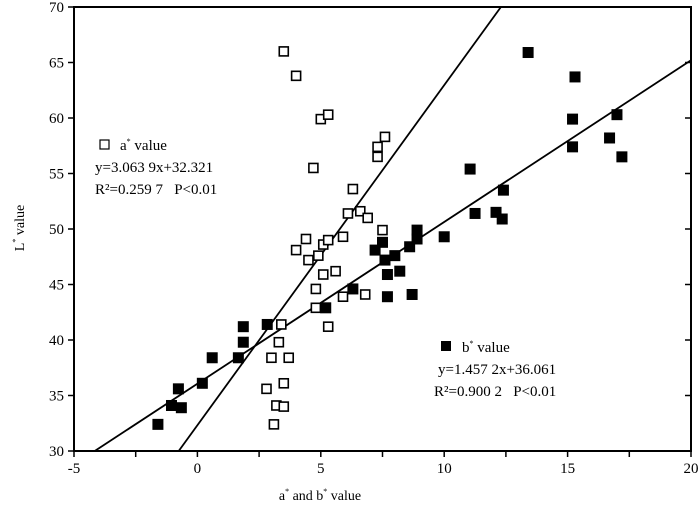  What do you see at coordinates (56, 64) in the screenshot?
I see `y-tick-label: 65` at bounding box center [56, 64].